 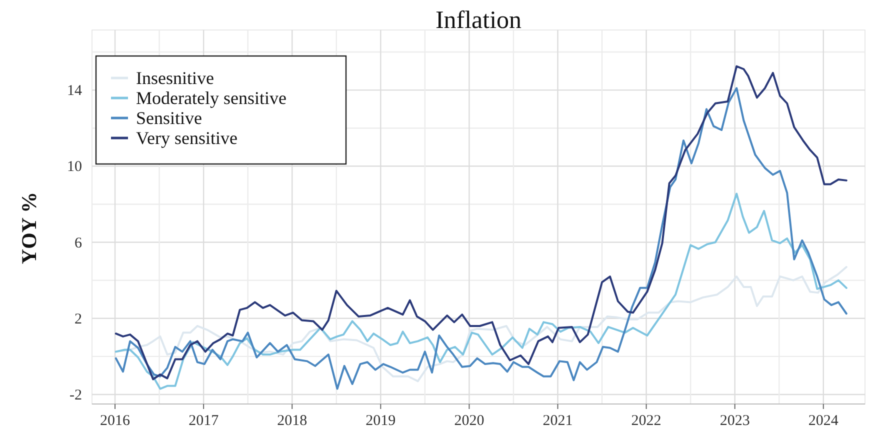 I want to click on y-tick-label: 10, so click(x=74, y=167).